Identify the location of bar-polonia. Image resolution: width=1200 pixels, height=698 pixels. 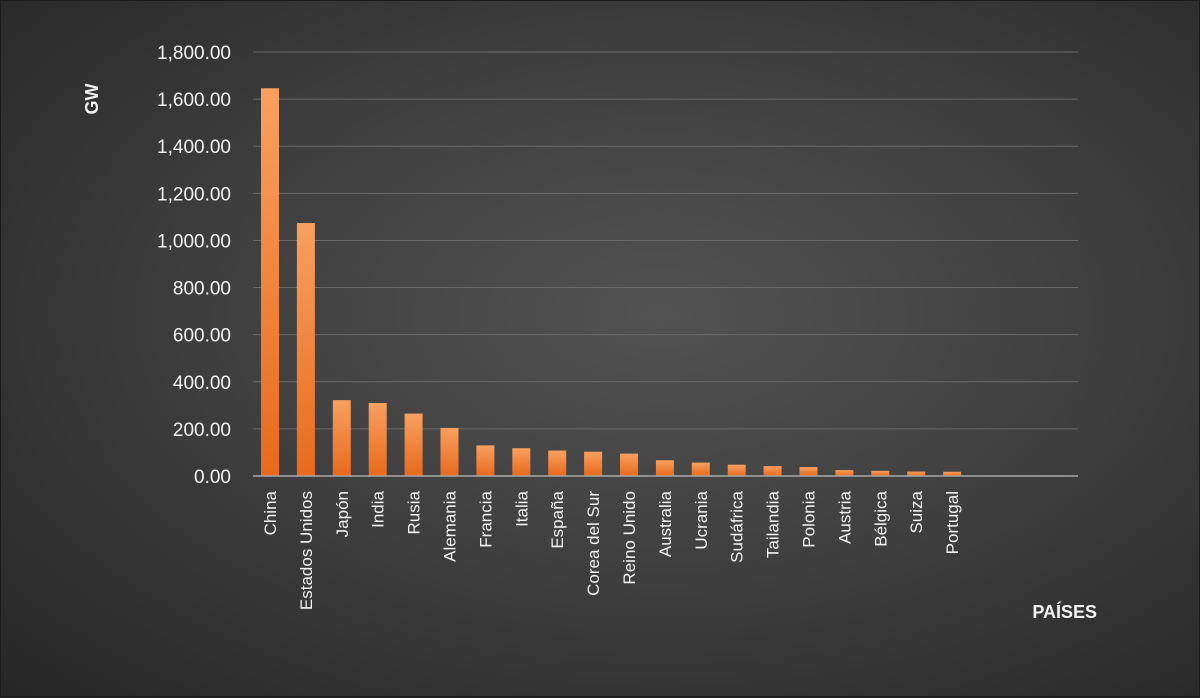
(808, 471).